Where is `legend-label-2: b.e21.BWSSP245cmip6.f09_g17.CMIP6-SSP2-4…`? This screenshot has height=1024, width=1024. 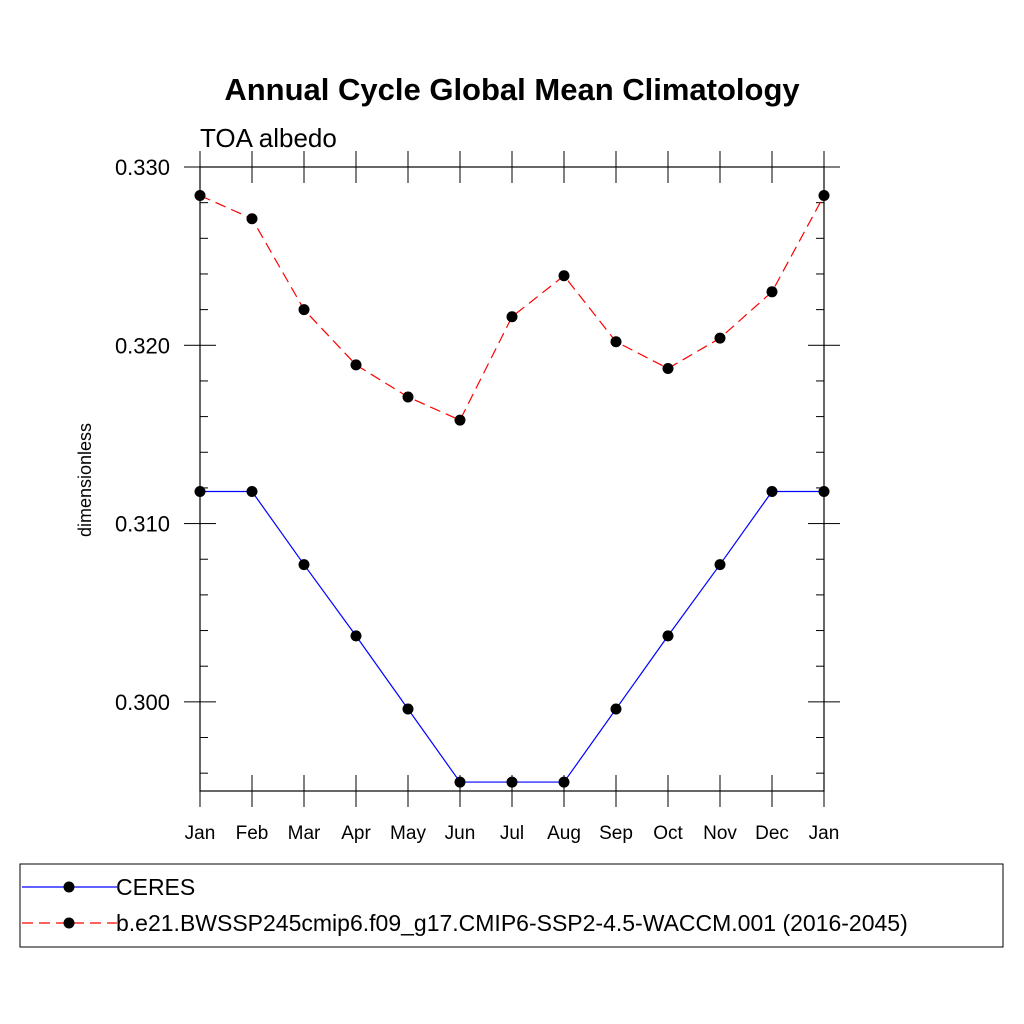 legend-label-2: b.e21.BWSSP245cmip6.f09_g17.CMIP6-SSP2-4… is located at coordinates (512, 923).